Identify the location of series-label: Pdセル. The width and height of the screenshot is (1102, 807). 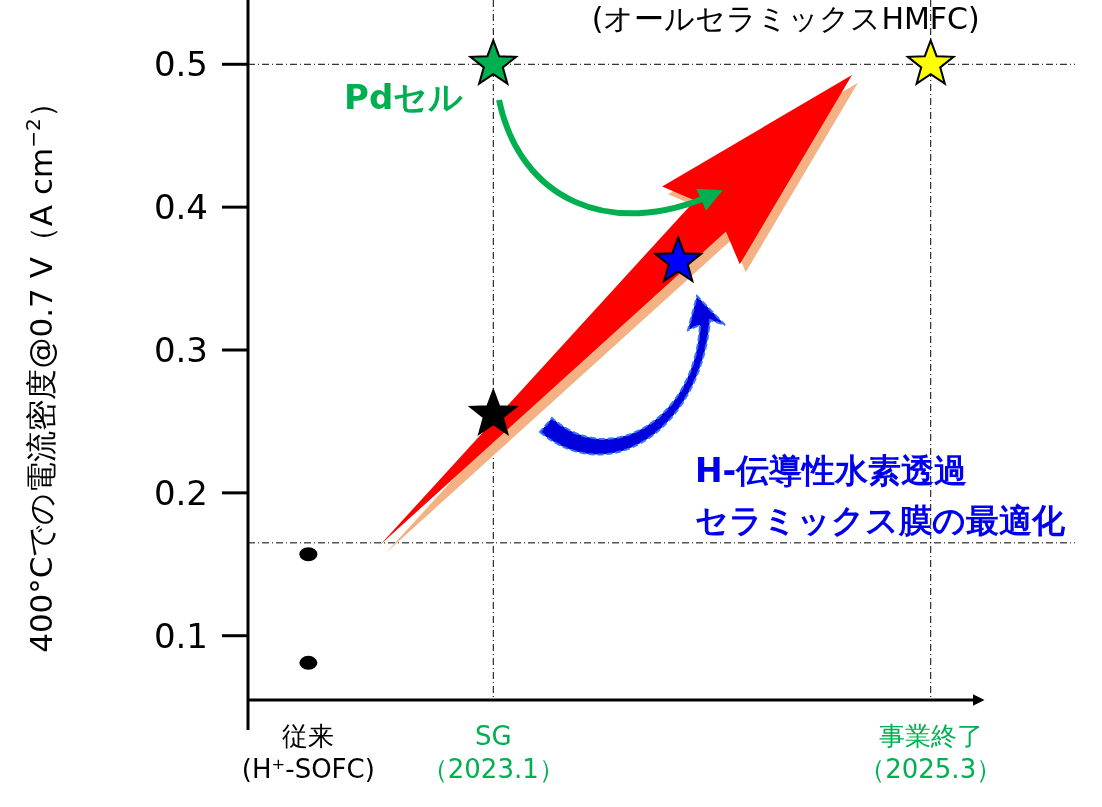
(404, 97).